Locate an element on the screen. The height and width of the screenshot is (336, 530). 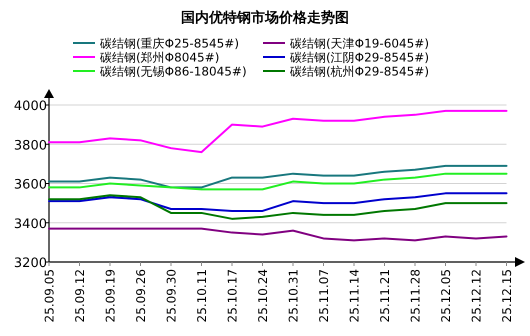
x-tick-label: 25.09.30 is located at coordinates (171, 295).